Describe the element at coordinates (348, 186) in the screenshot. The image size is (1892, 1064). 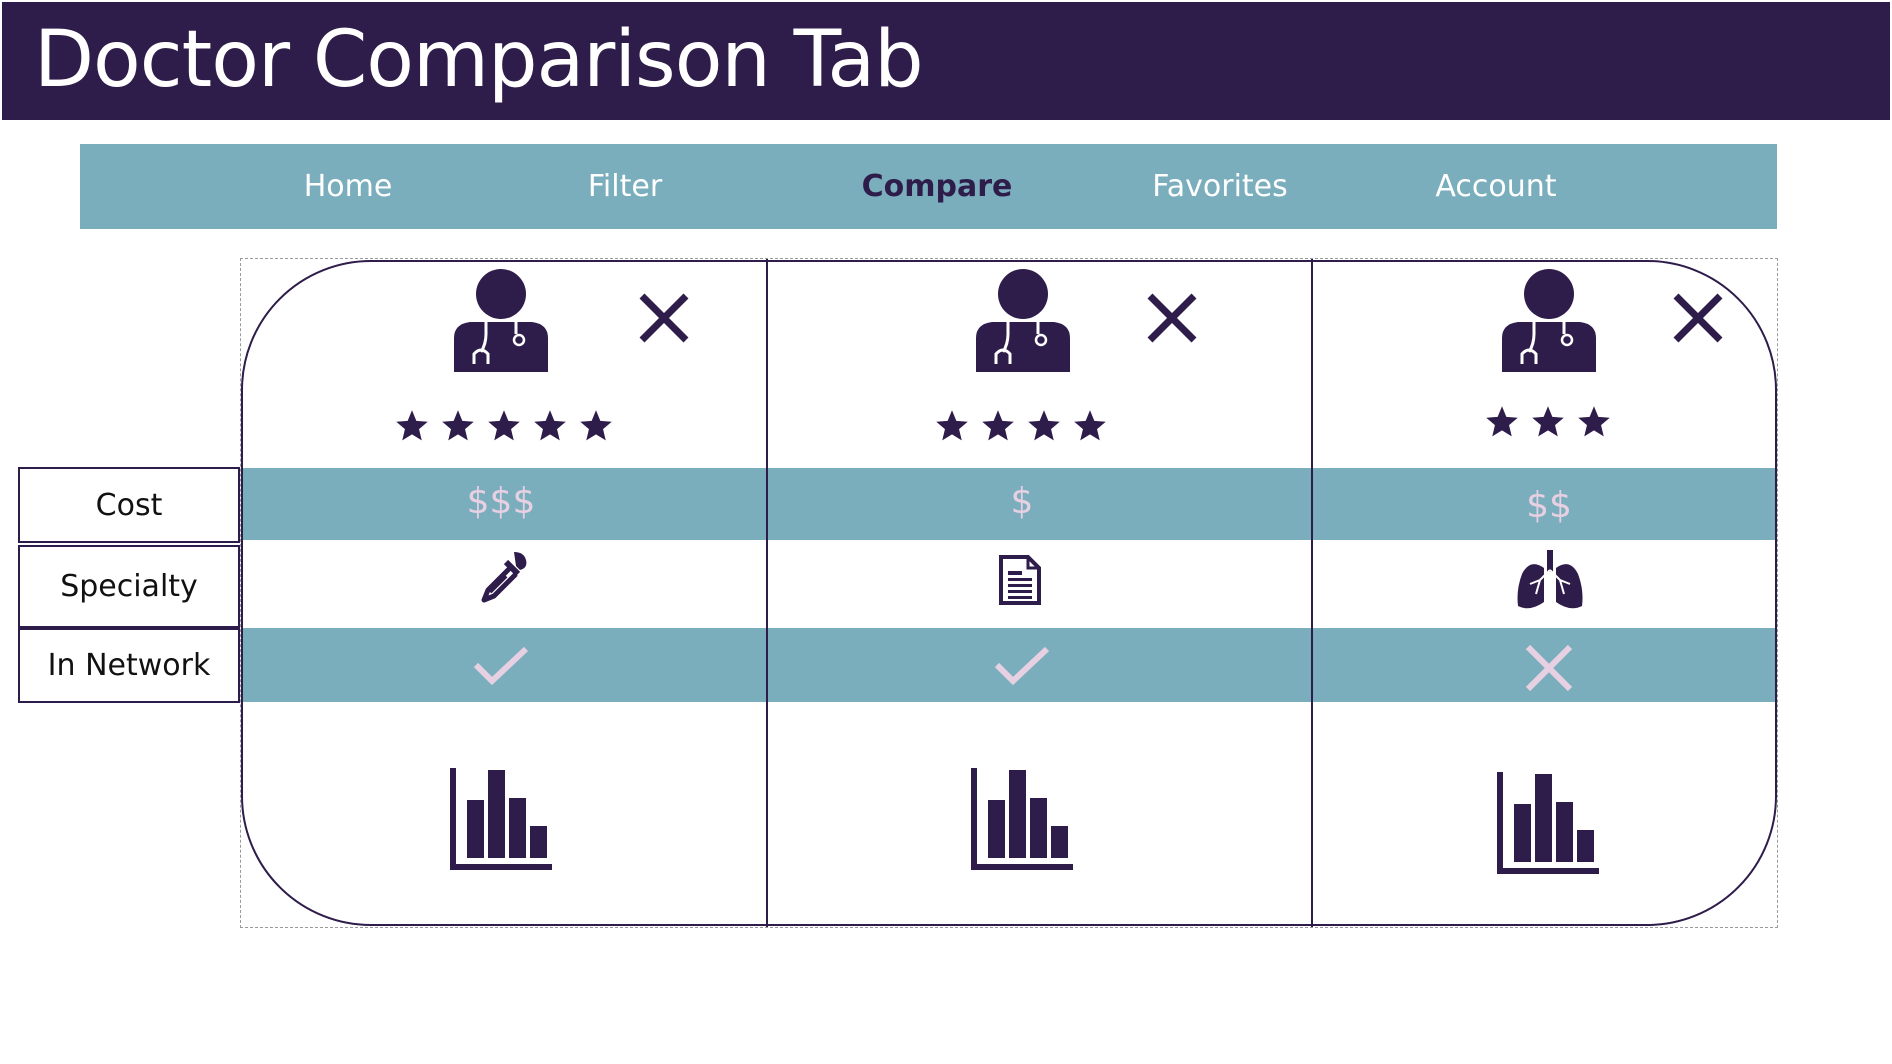
I see `nav-item-home: Home` at that location.